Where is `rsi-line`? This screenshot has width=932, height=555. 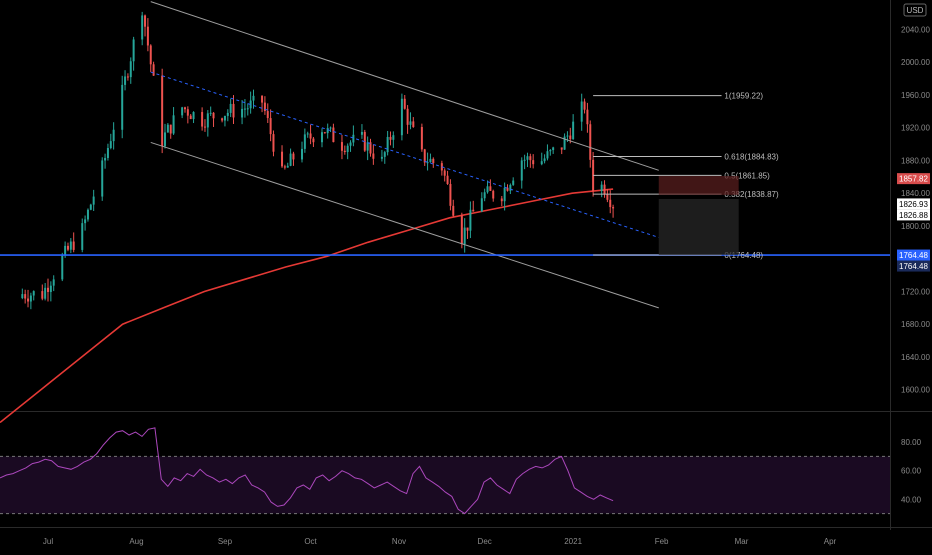
rsi-line is located at coordinates (307, 471).